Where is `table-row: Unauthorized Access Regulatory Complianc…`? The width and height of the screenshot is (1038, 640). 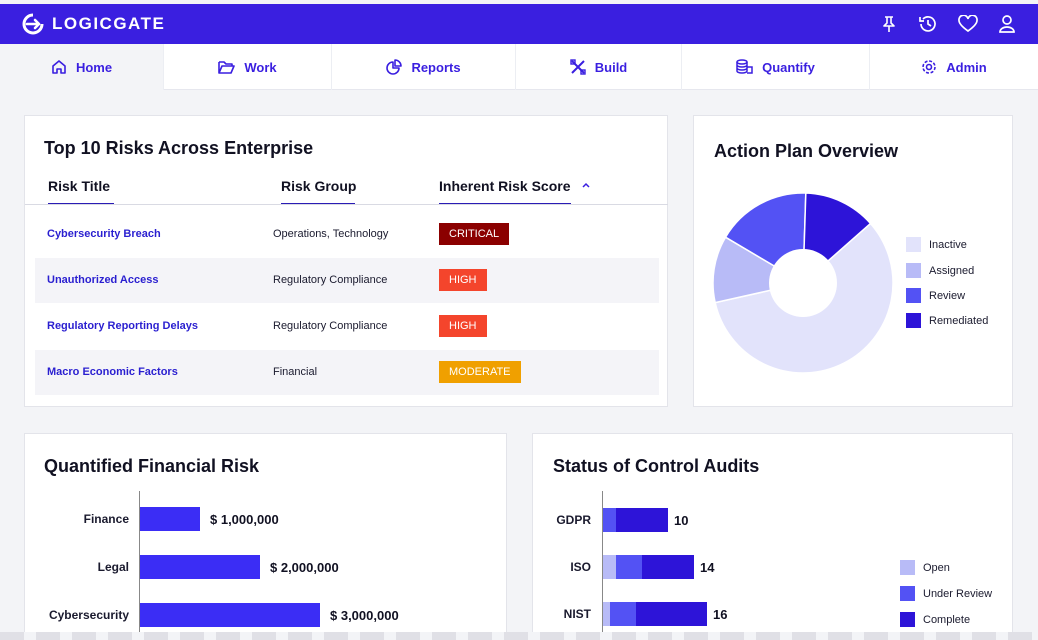
table-row: Unauthorized Access Regulatory Complianc… is located at coordinates (347, 280).